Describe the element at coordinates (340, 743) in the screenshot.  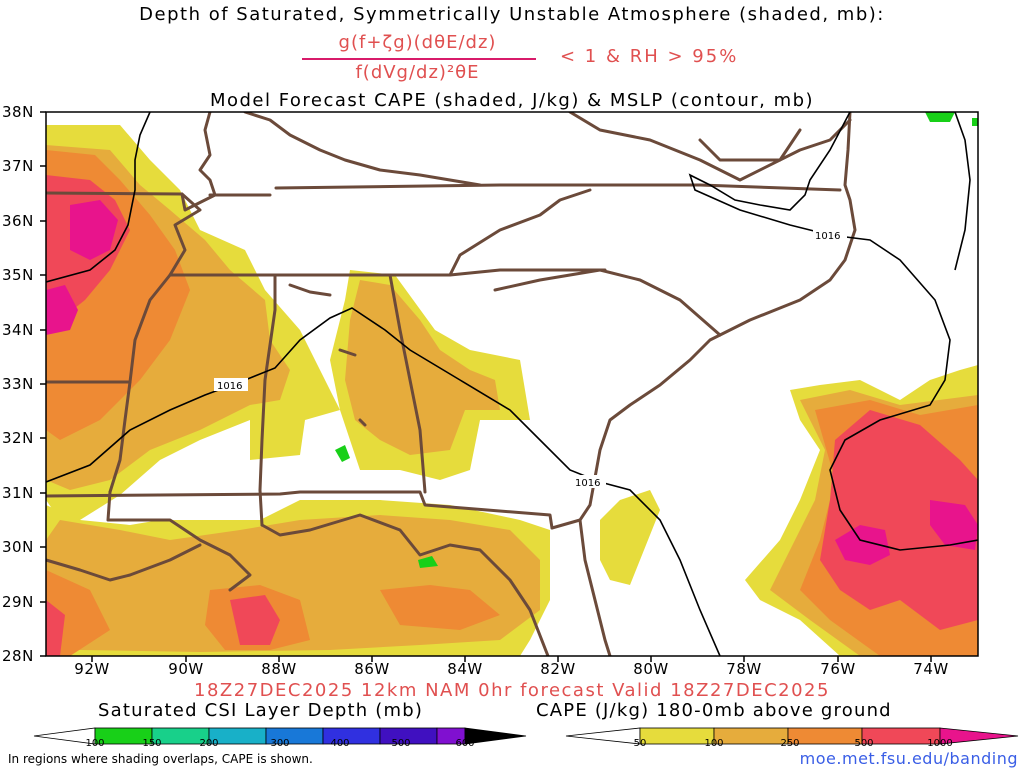
I see `csi-tick-label: 400` at that location.